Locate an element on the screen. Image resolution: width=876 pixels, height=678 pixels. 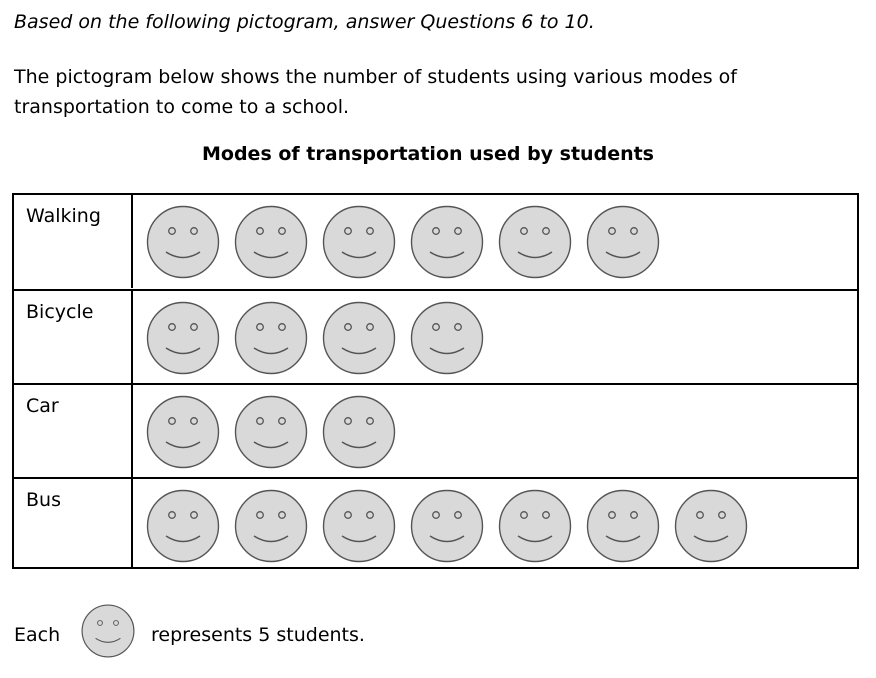
label-cell: Car is located at coordinates (73, 431).